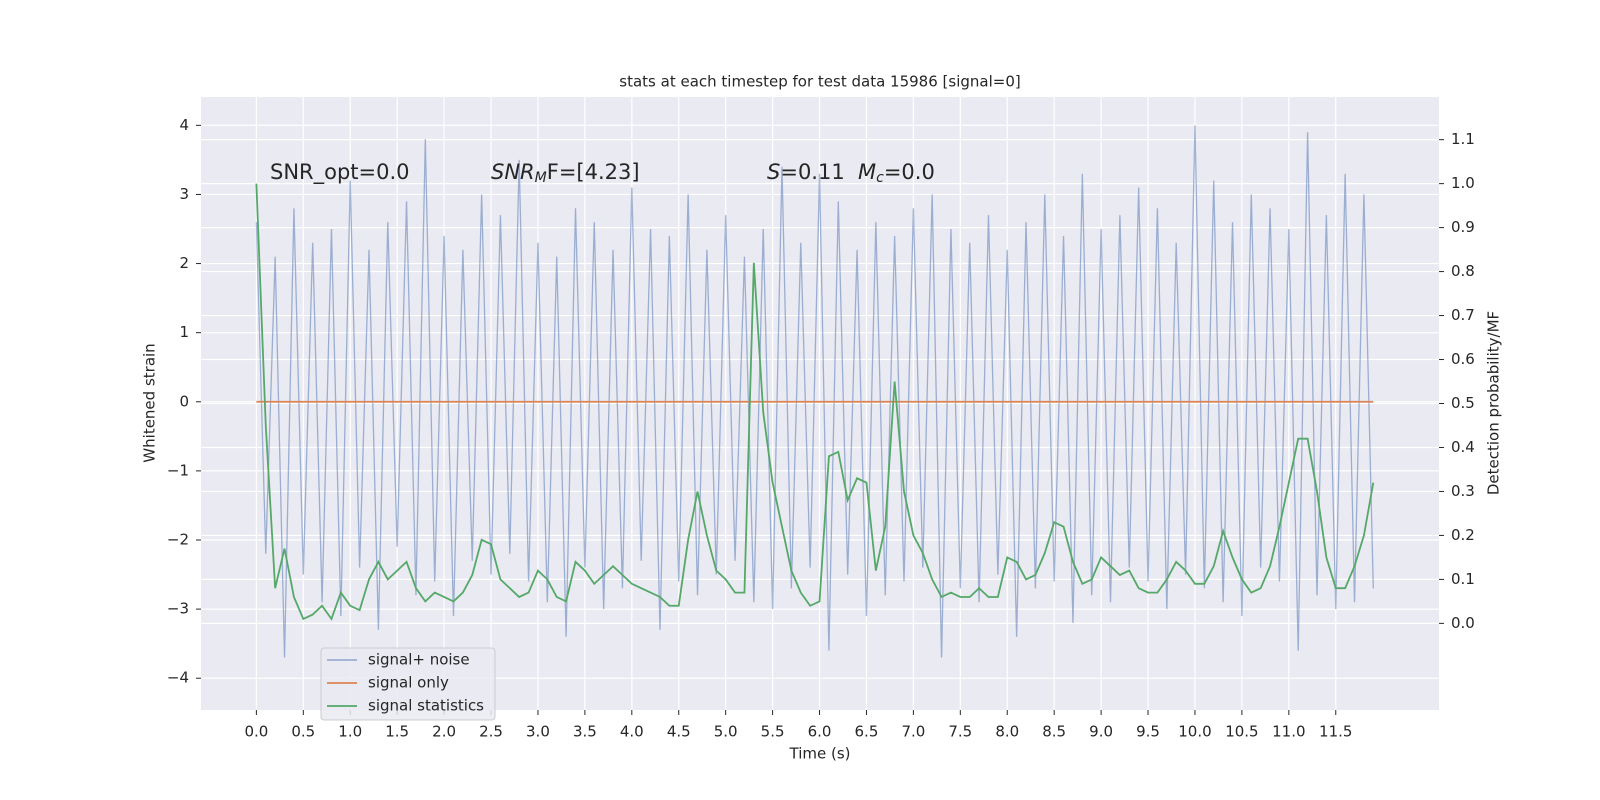 This screenshot has width=1600, height=800. I want to click on annotation-part: =0.0, so click(909, 172).